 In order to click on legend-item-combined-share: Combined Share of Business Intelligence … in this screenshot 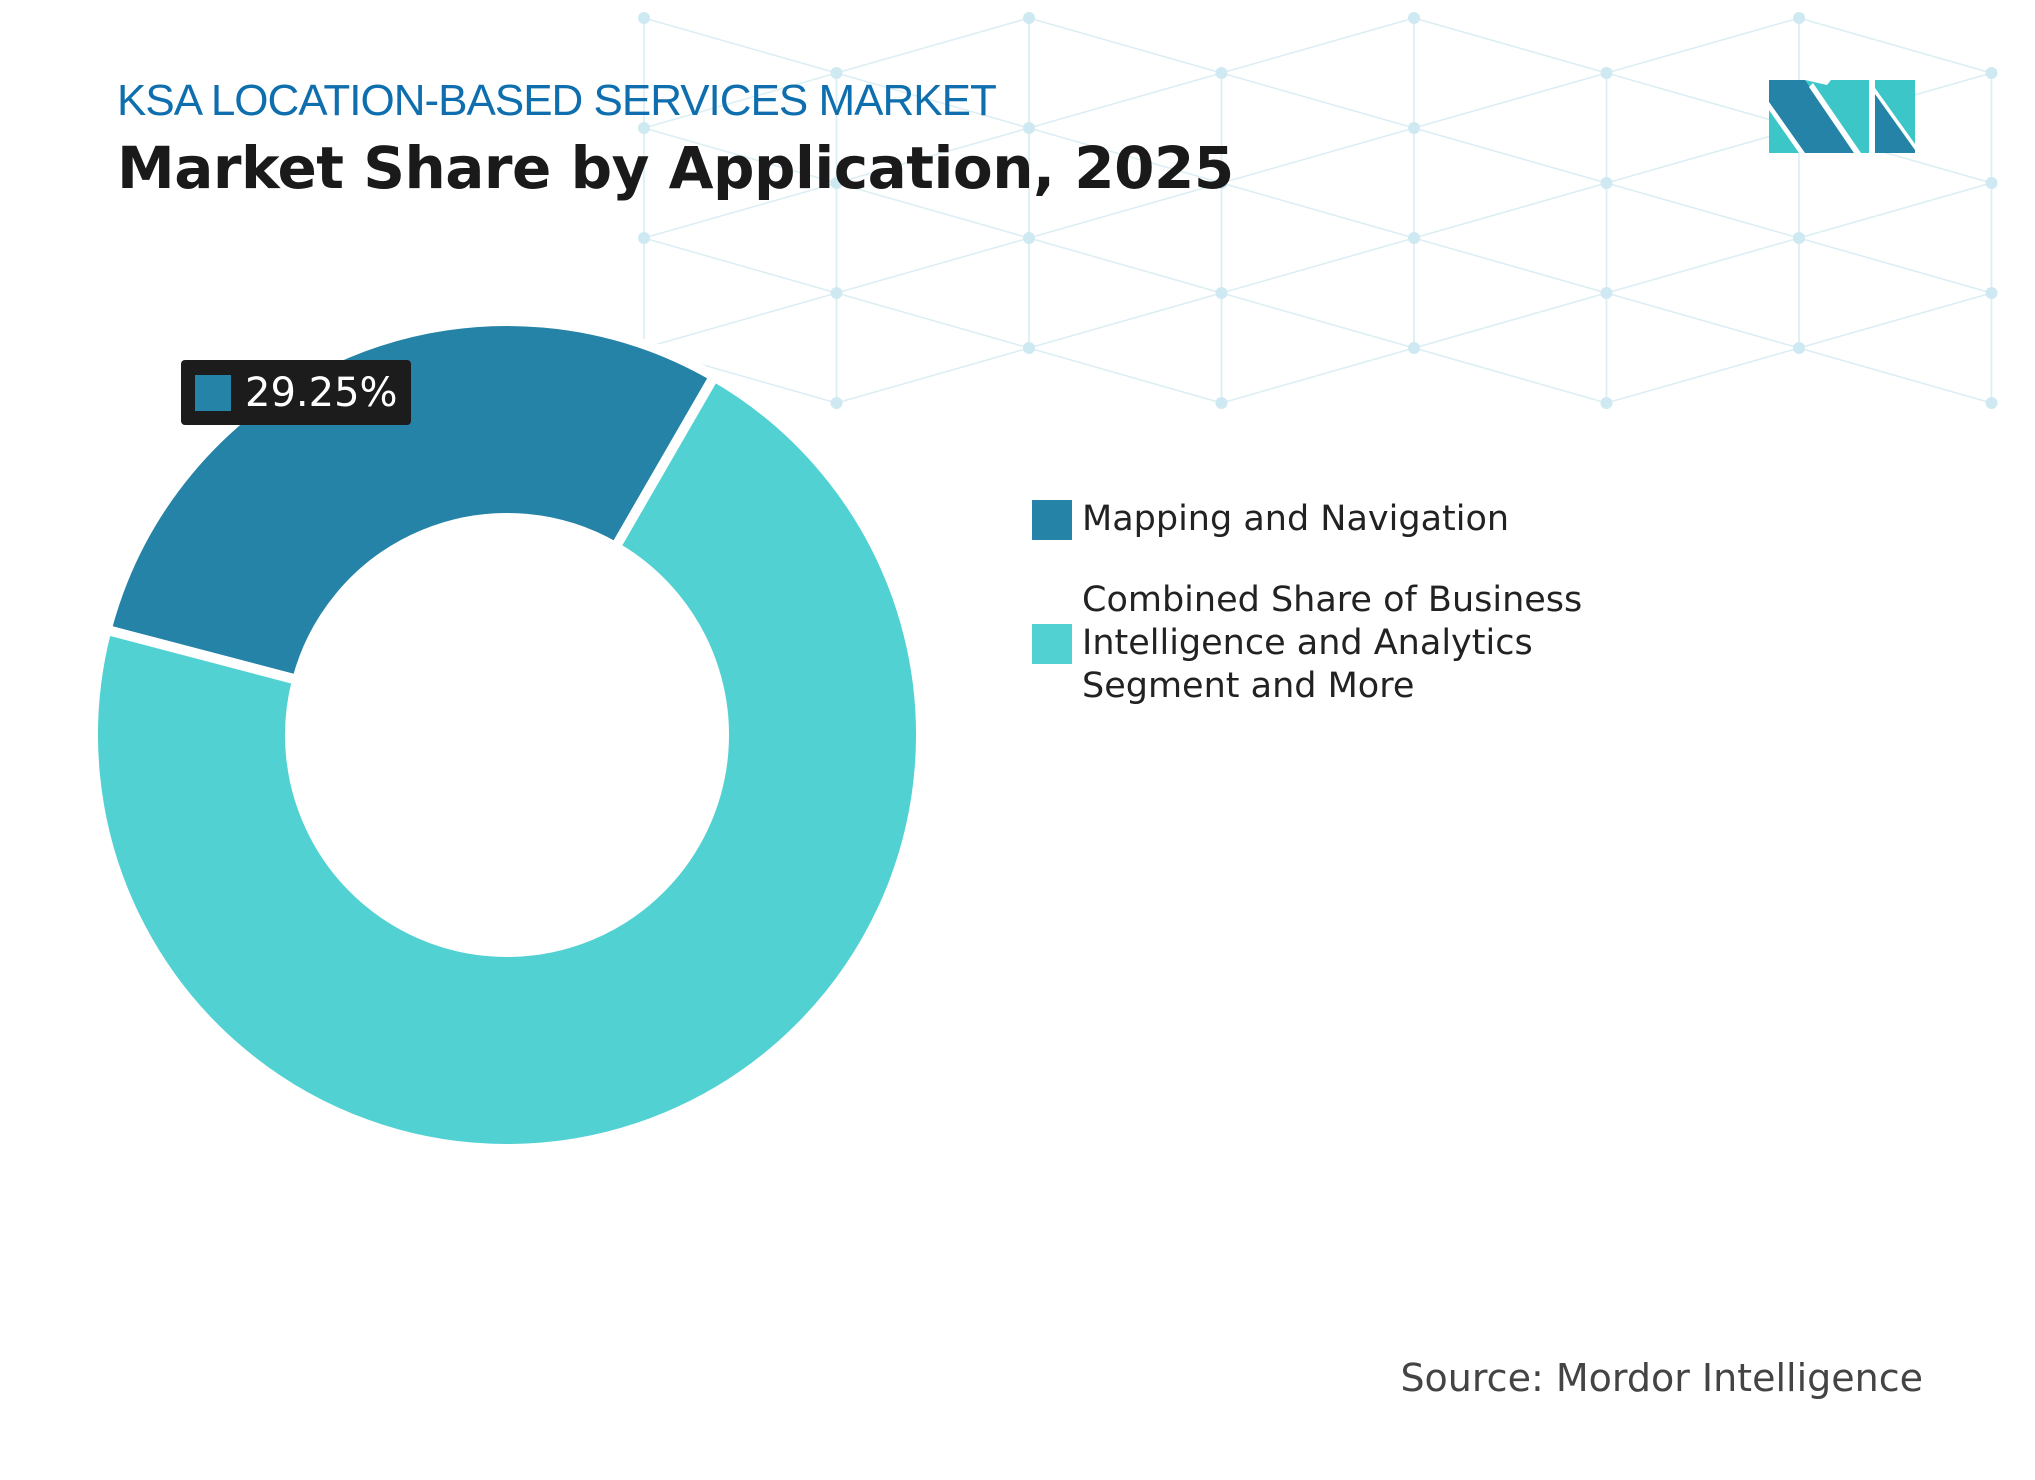, I will do `click(1337, 643)`.